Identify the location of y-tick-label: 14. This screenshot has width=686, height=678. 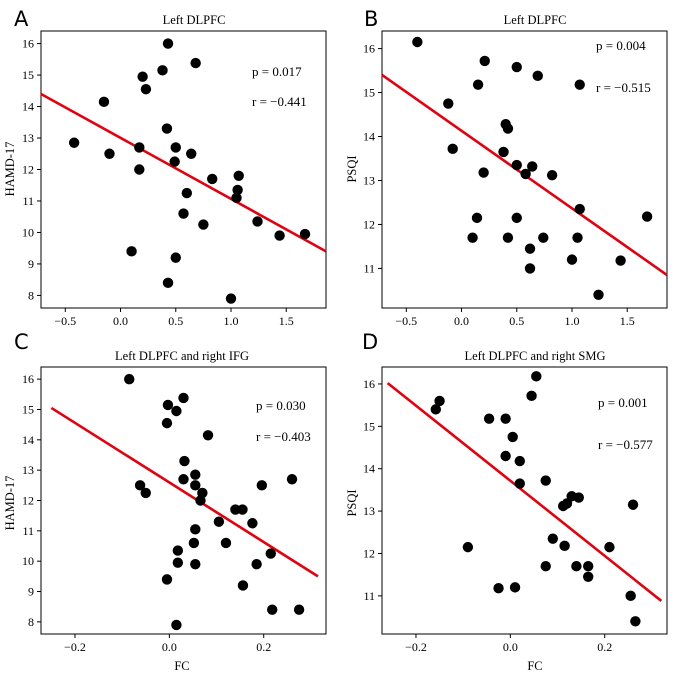
(28, 440).